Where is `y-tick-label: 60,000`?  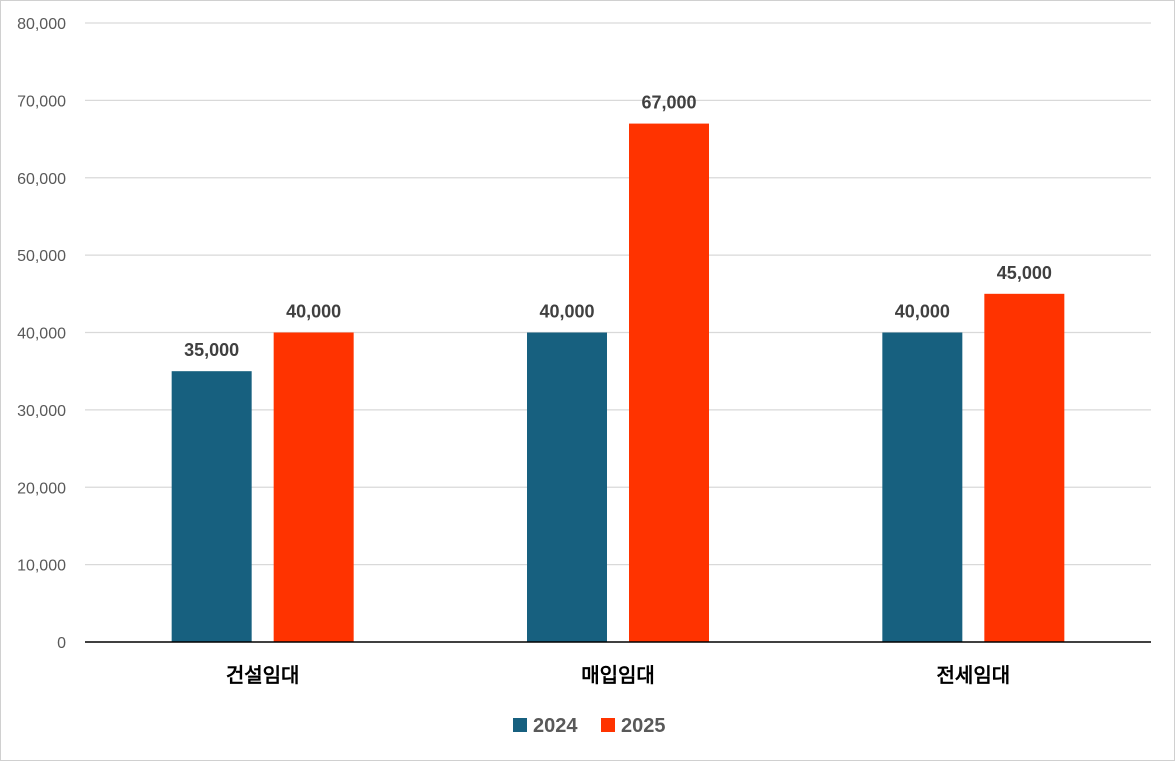
y-tick-label: 60,000 is located at coordinates (41, 179).